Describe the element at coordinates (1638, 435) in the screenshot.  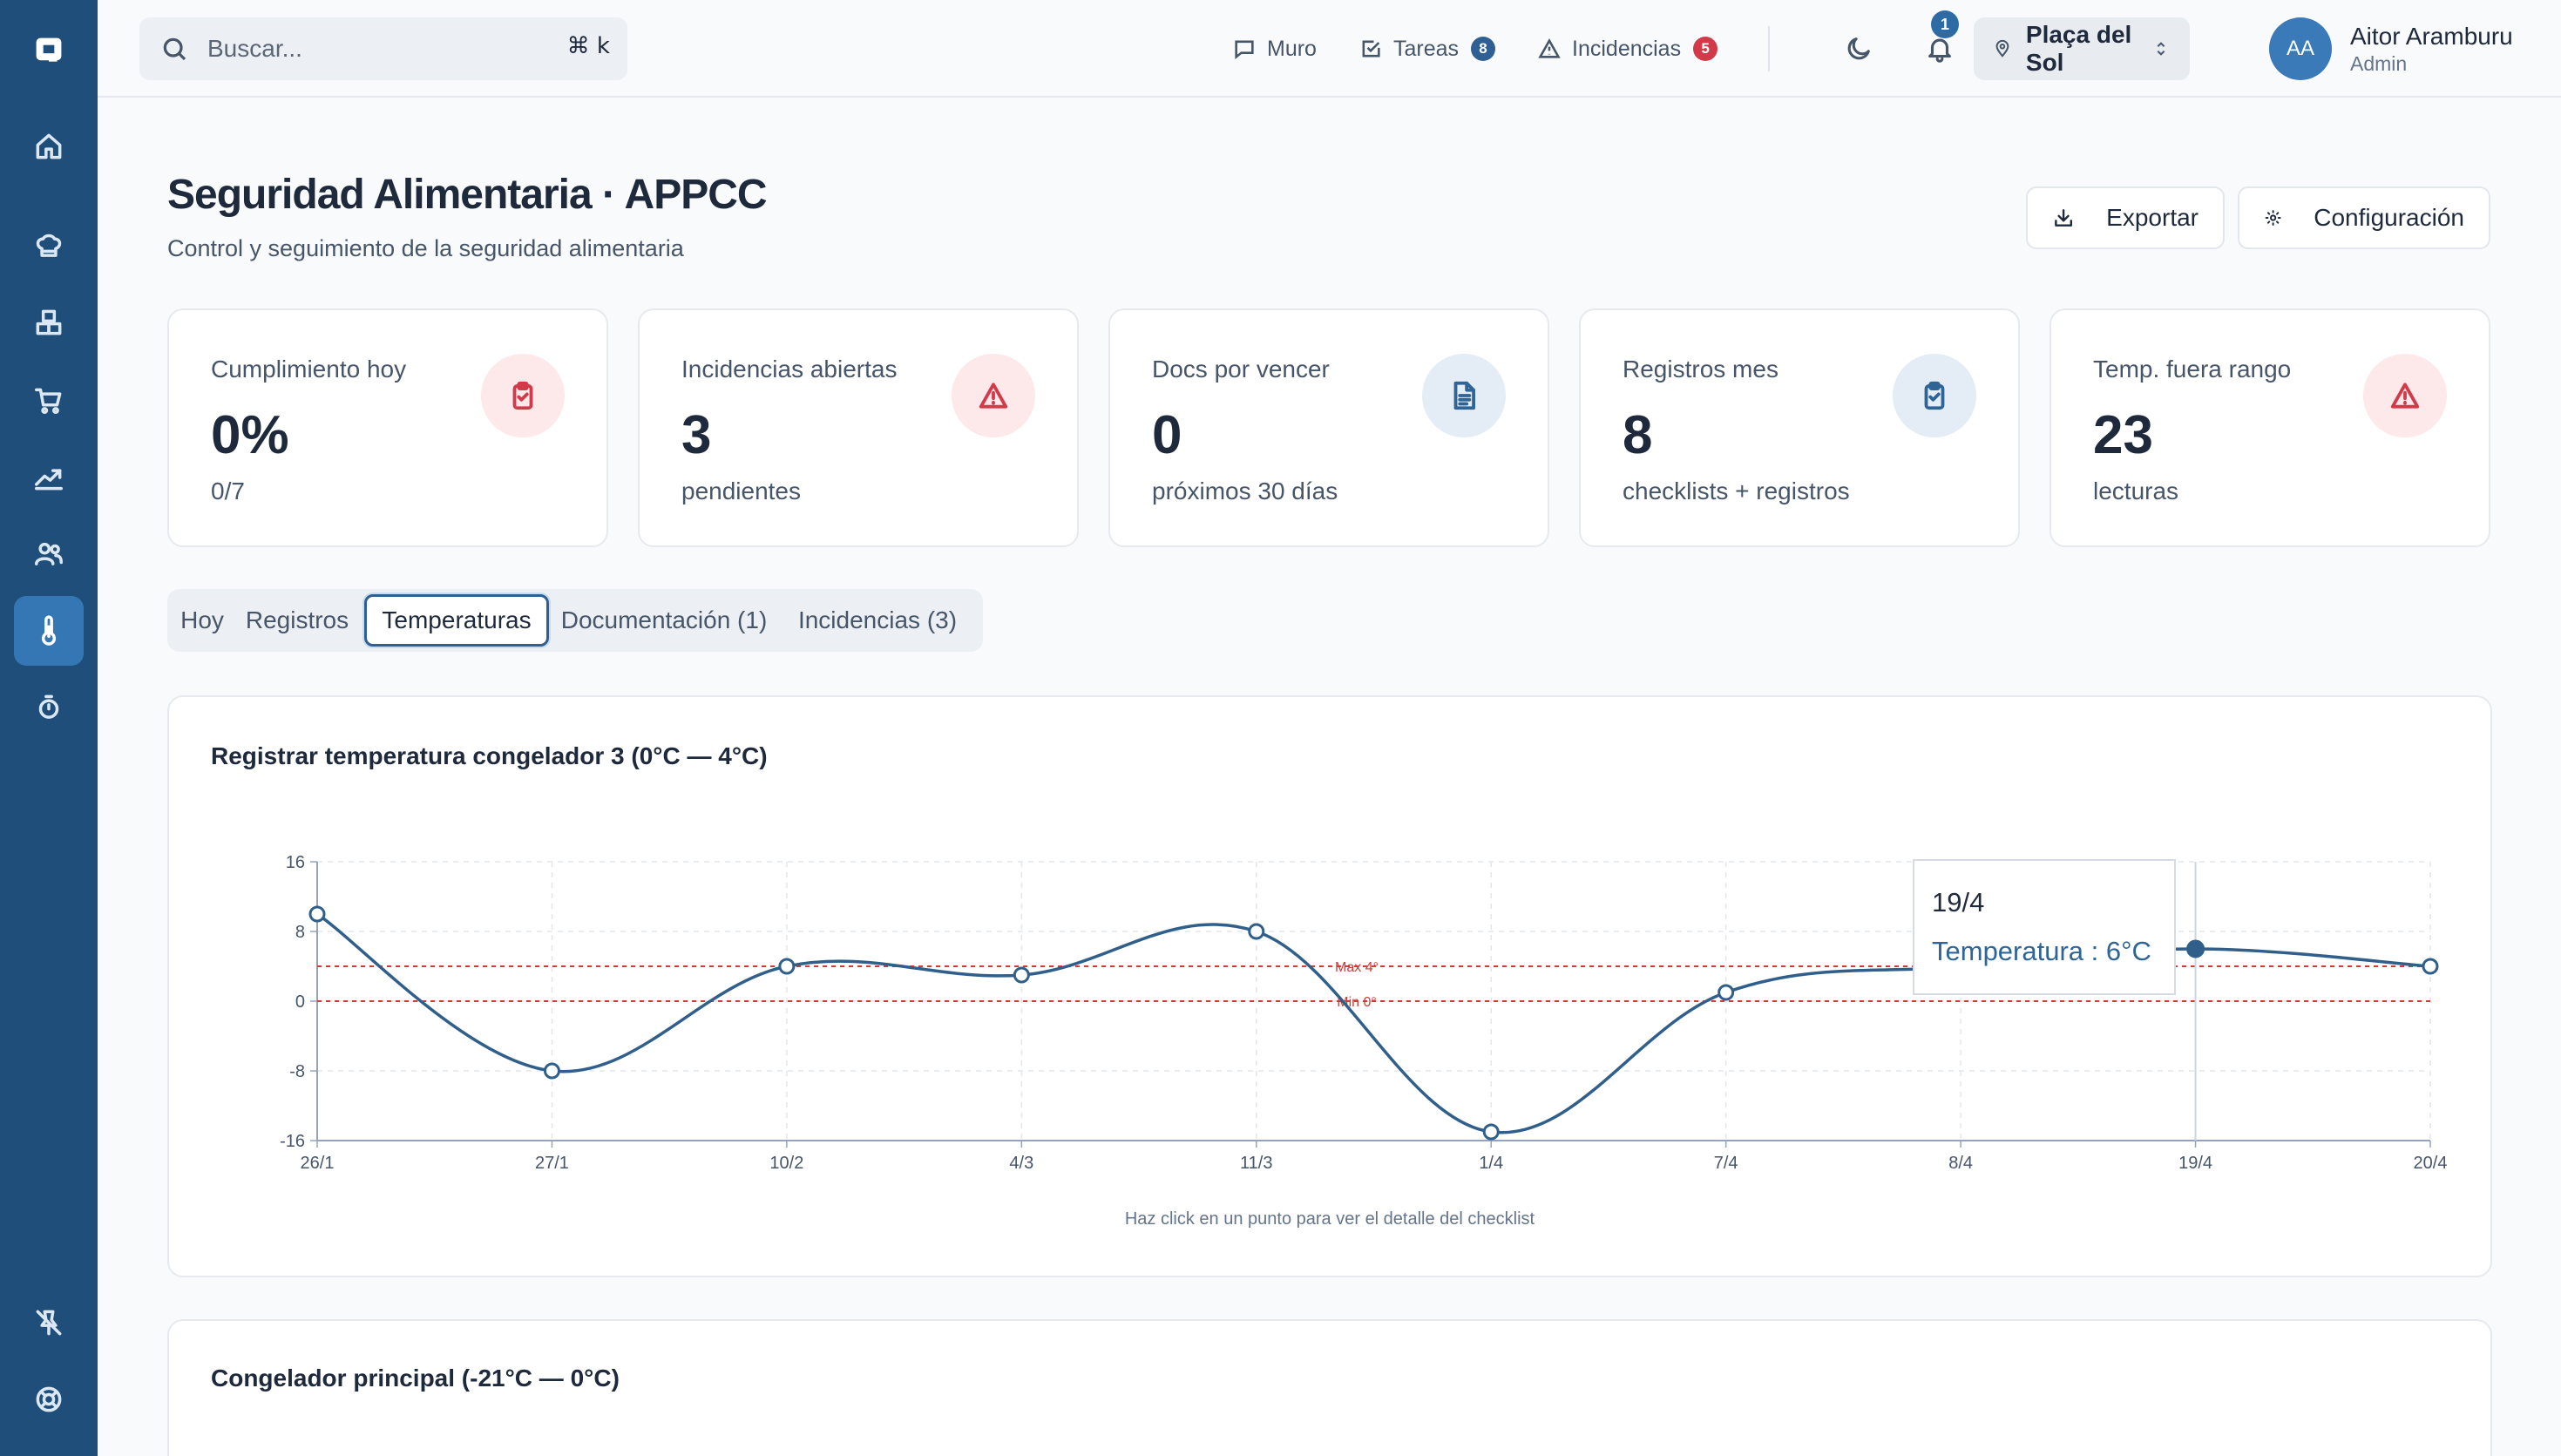
I see `stat-value: 8` at that location.